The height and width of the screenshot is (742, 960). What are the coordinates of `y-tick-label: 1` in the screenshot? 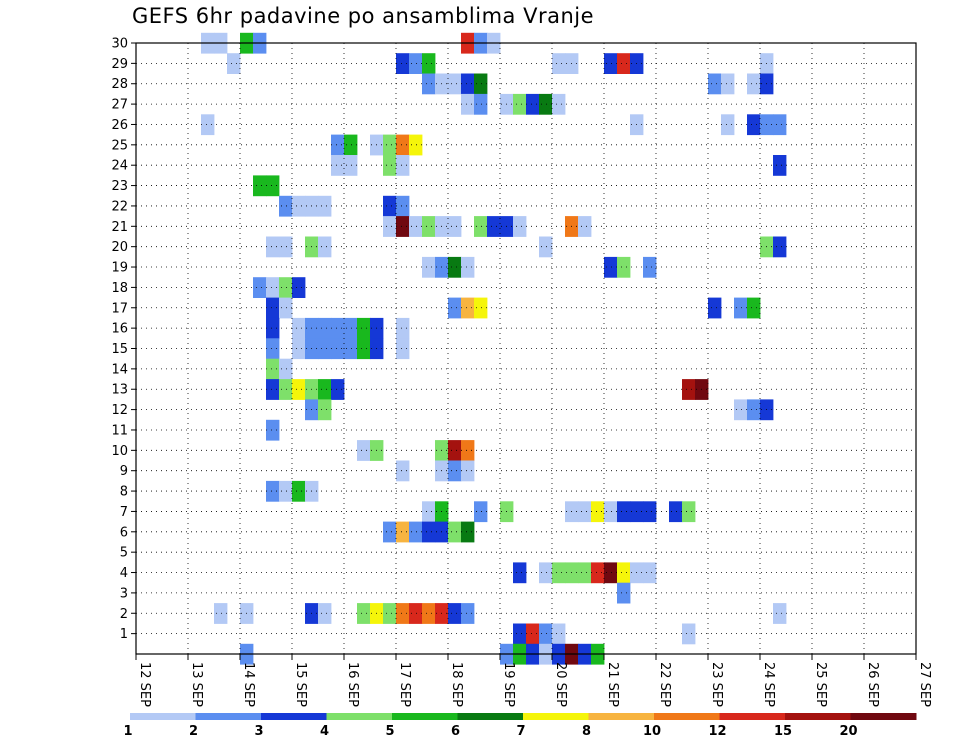 It's located at (124, 634).